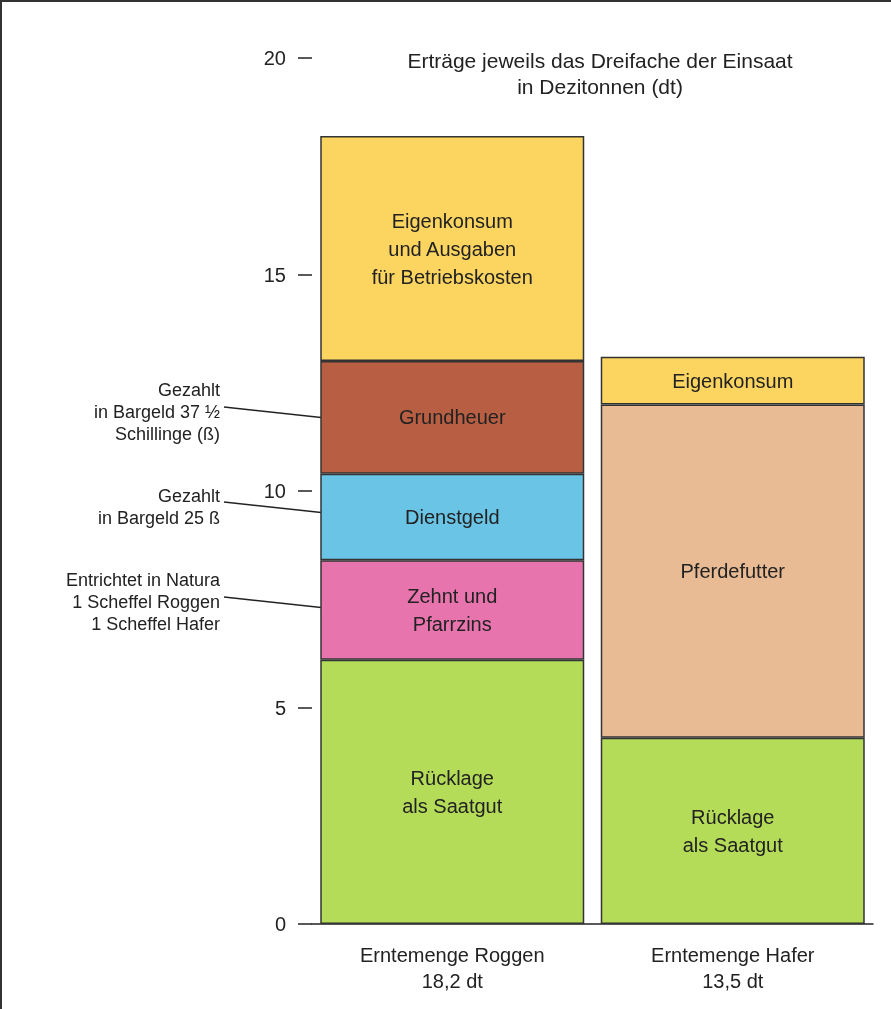 The width and height of the screenshot is (891, 1009). What do you see at coordinates (280, 707) in the screenshot?
I see `y-tick-label: 5` at bounding box center [280, 707].